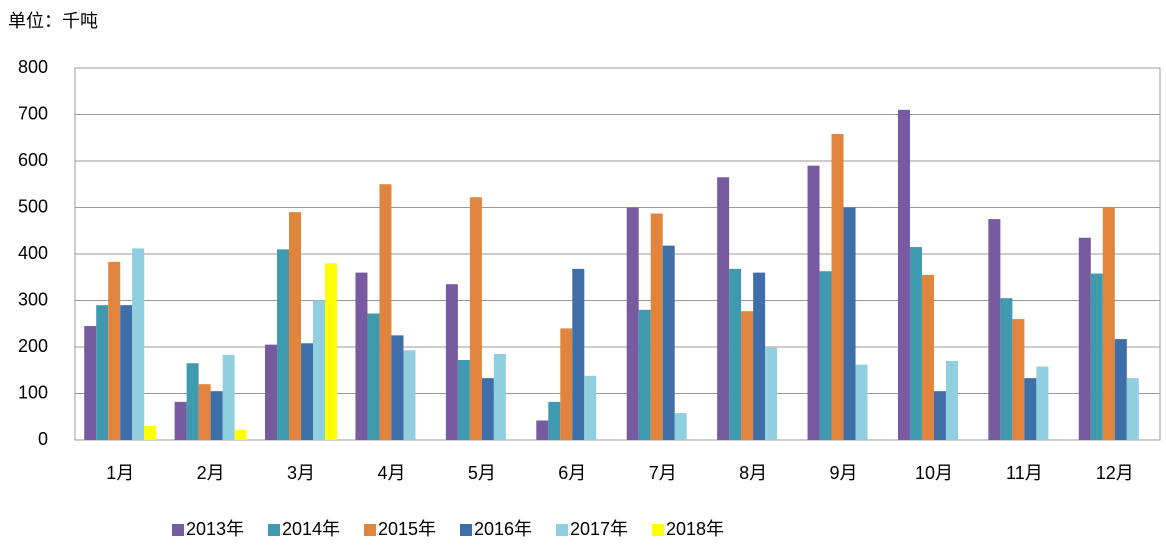  Describe the element at coordinates (934, 473) in the screenshot. I see `x-tick-label: 10月` at that location.